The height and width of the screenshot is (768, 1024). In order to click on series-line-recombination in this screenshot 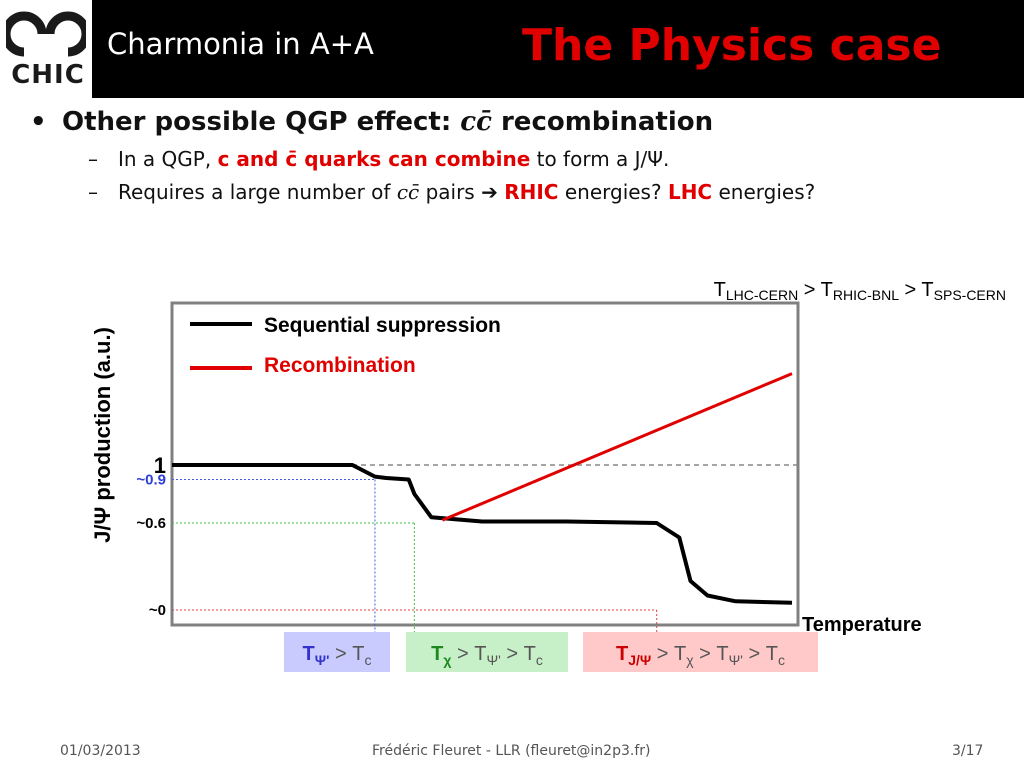, I will do `click(617, 447)`.